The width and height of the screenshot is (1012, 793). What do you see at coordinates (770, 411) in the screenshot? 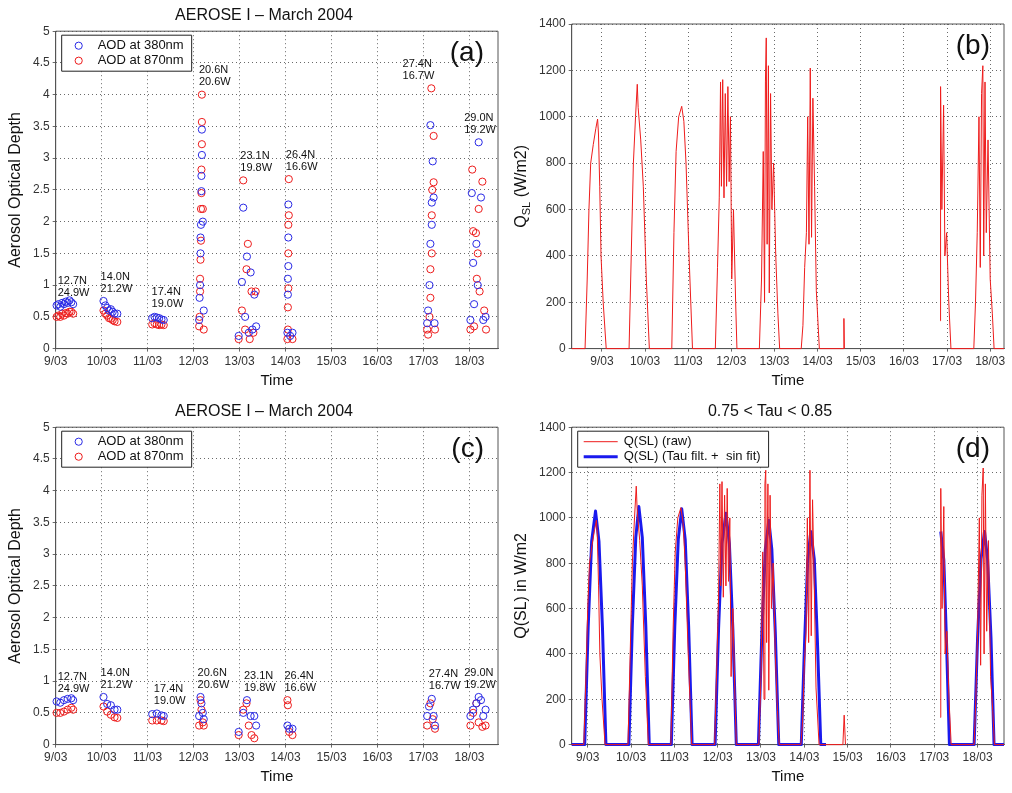
I see `chart-title: 0.75 < Tau < 0.85` at bounding box center [770, 411].